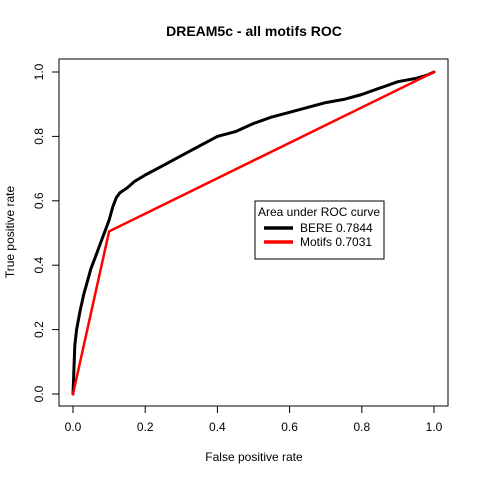 The width and height of the screenshot is (480, 480). Describe the element at coordinates (45, 232) in the screenshot. I see `y-axis: 0.0 0.2 0.4 0.6 0.8 1.0` at that location.